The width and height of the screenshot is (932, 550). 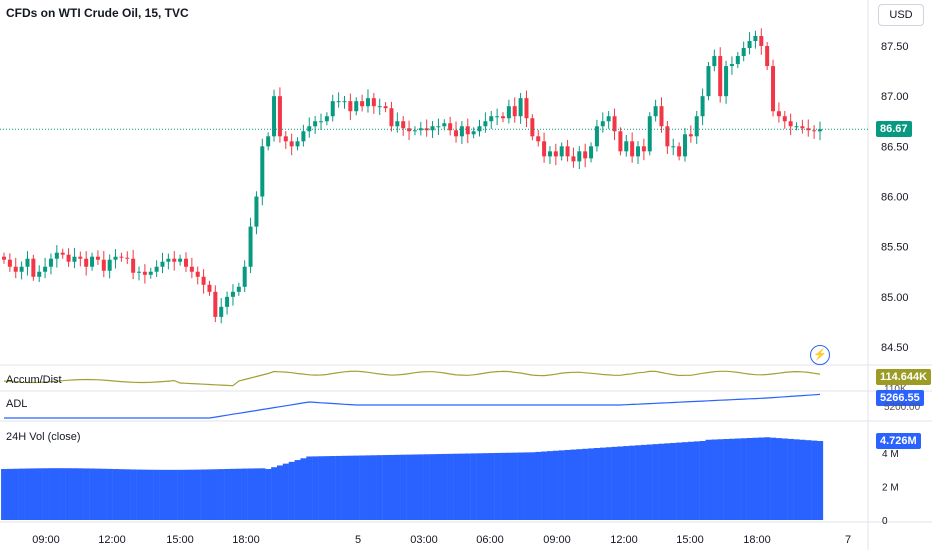 What do you see at coordinates (820, 355) in the screenshot?
I see `lightning-icon: ⚡` at bounding box center [820, 355].